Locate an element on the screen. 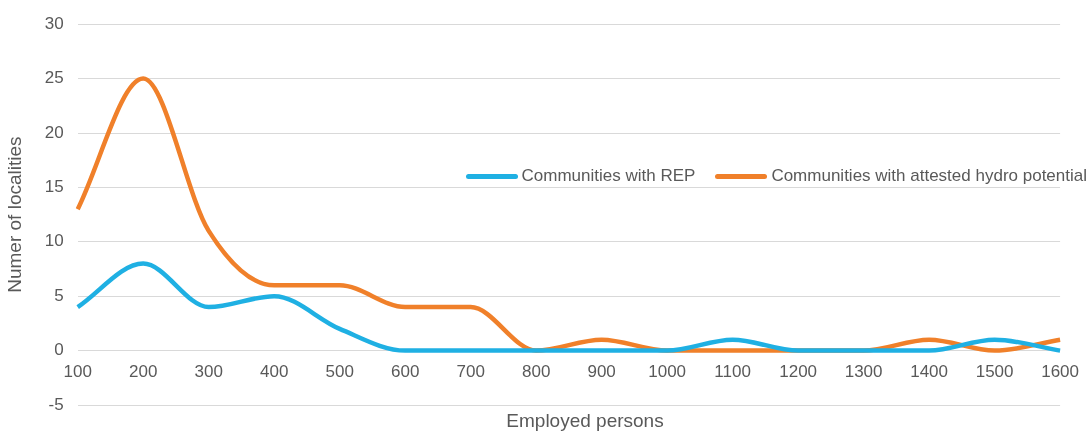  y-tick-label: 15 is located at coordinates (54, 187).